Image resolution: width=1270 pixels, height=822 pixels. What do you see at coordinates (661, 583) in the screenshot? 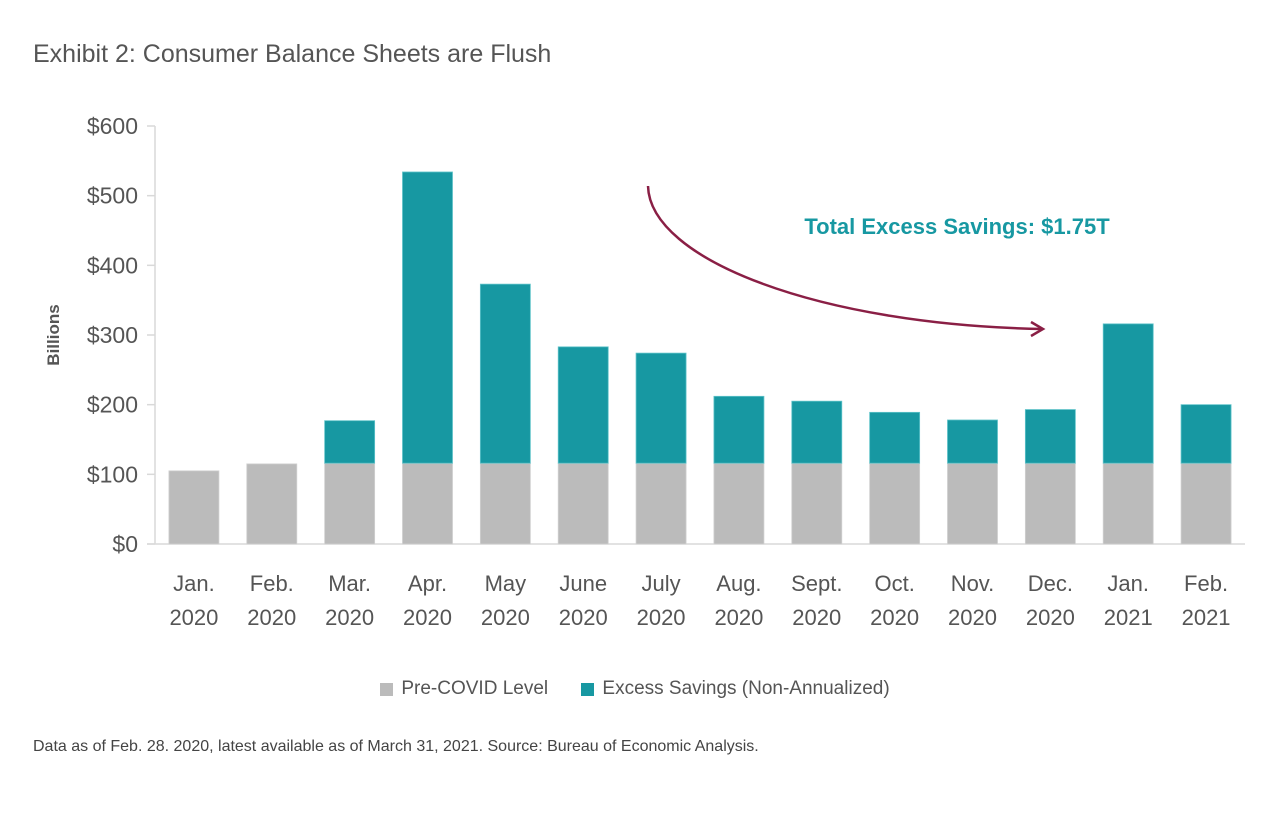
I see `x-tick-label: July` at bounding box center [661, 583].